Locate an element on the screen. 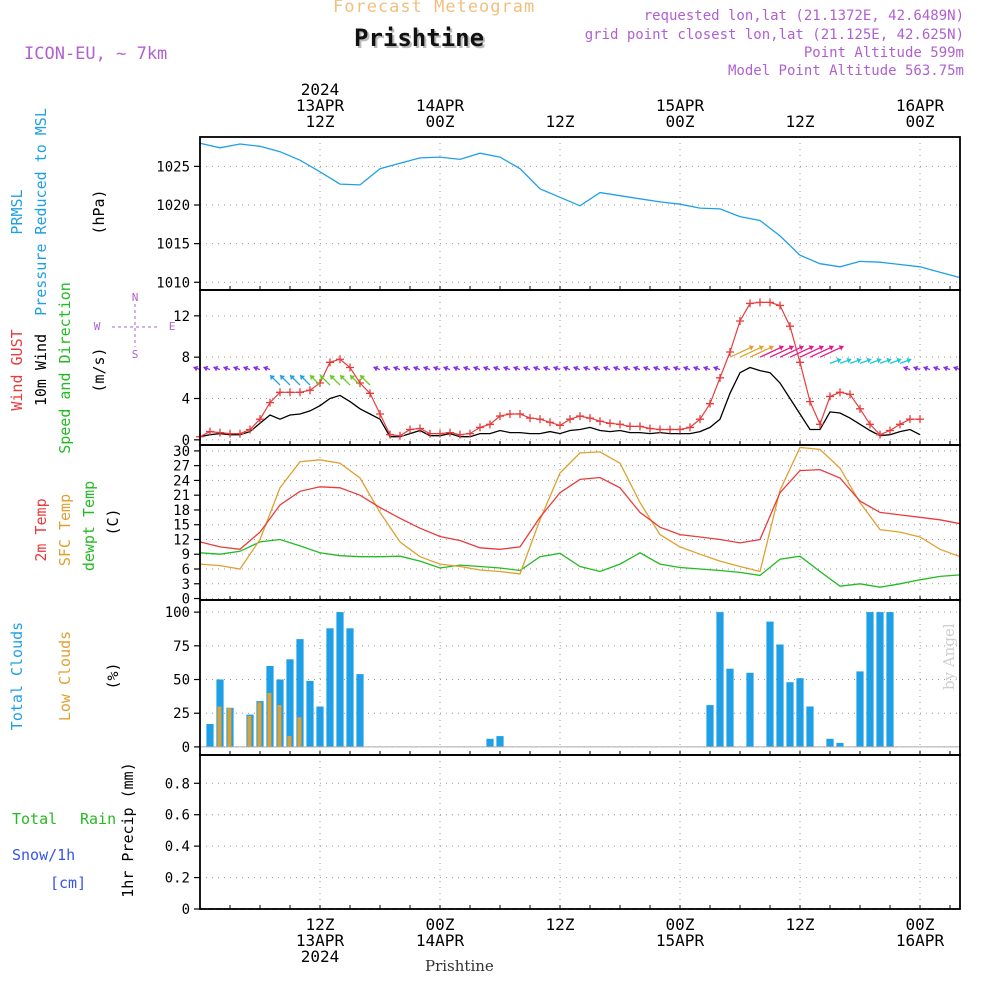 This screenshot has width=1000, height=1000. time-label-bottom: 16APR is located at coordinates (920, 940).